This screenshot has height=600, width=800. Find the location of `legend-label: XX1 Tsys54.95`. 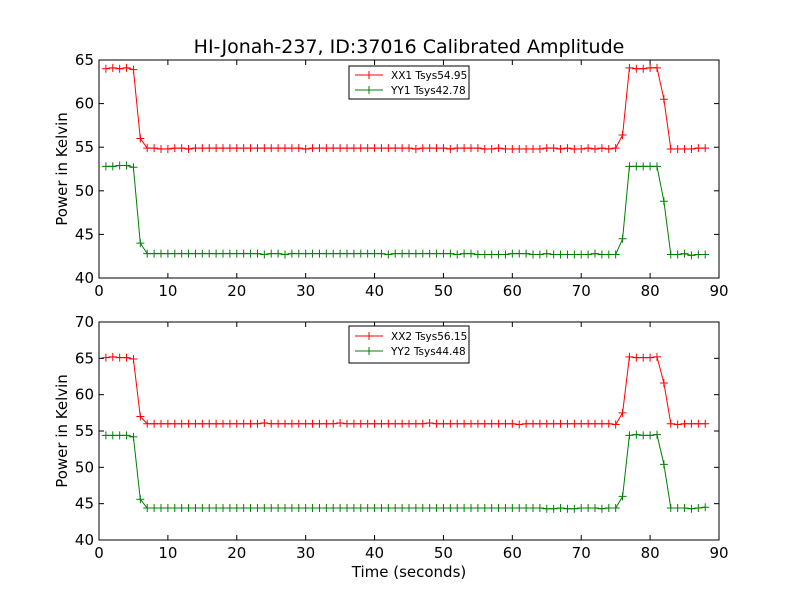

legend-label: XX1 Tsys54.95 is located at coordinates (429, 76).